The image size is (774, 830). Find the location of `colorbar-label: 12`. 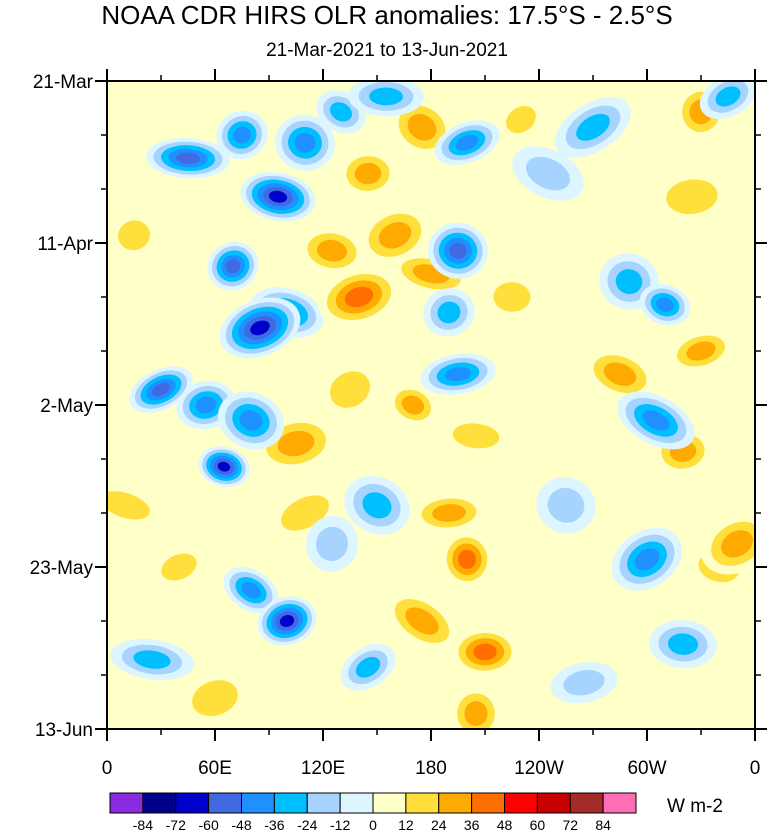

colorbar-label: 12 is located at coordinates (406, 823).